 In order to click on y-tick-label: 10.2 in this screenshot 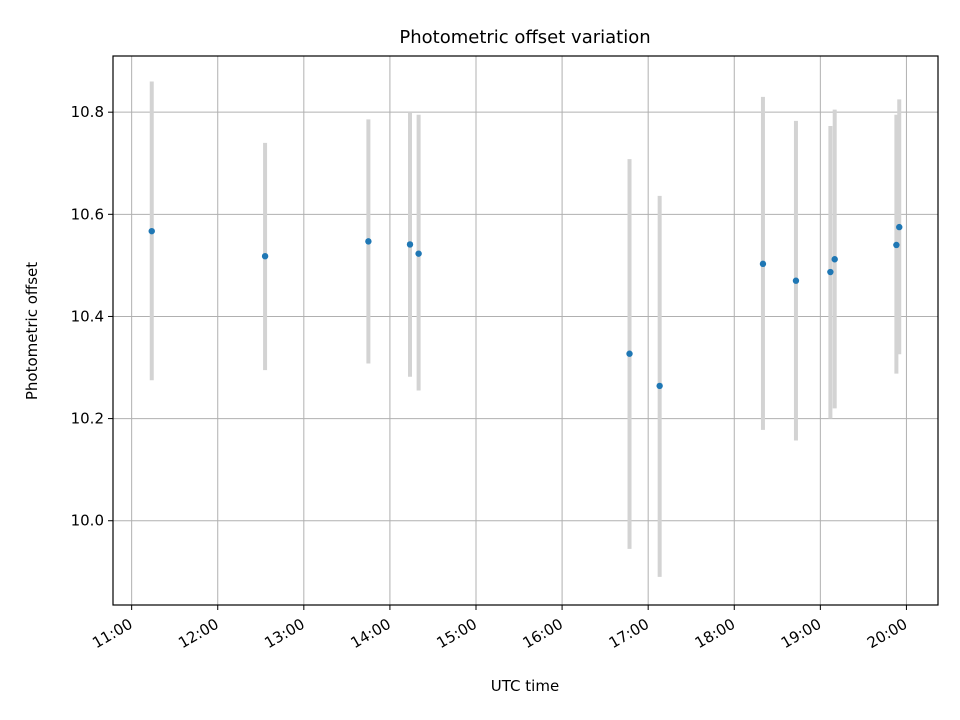, I will do `click(87, 419)`.